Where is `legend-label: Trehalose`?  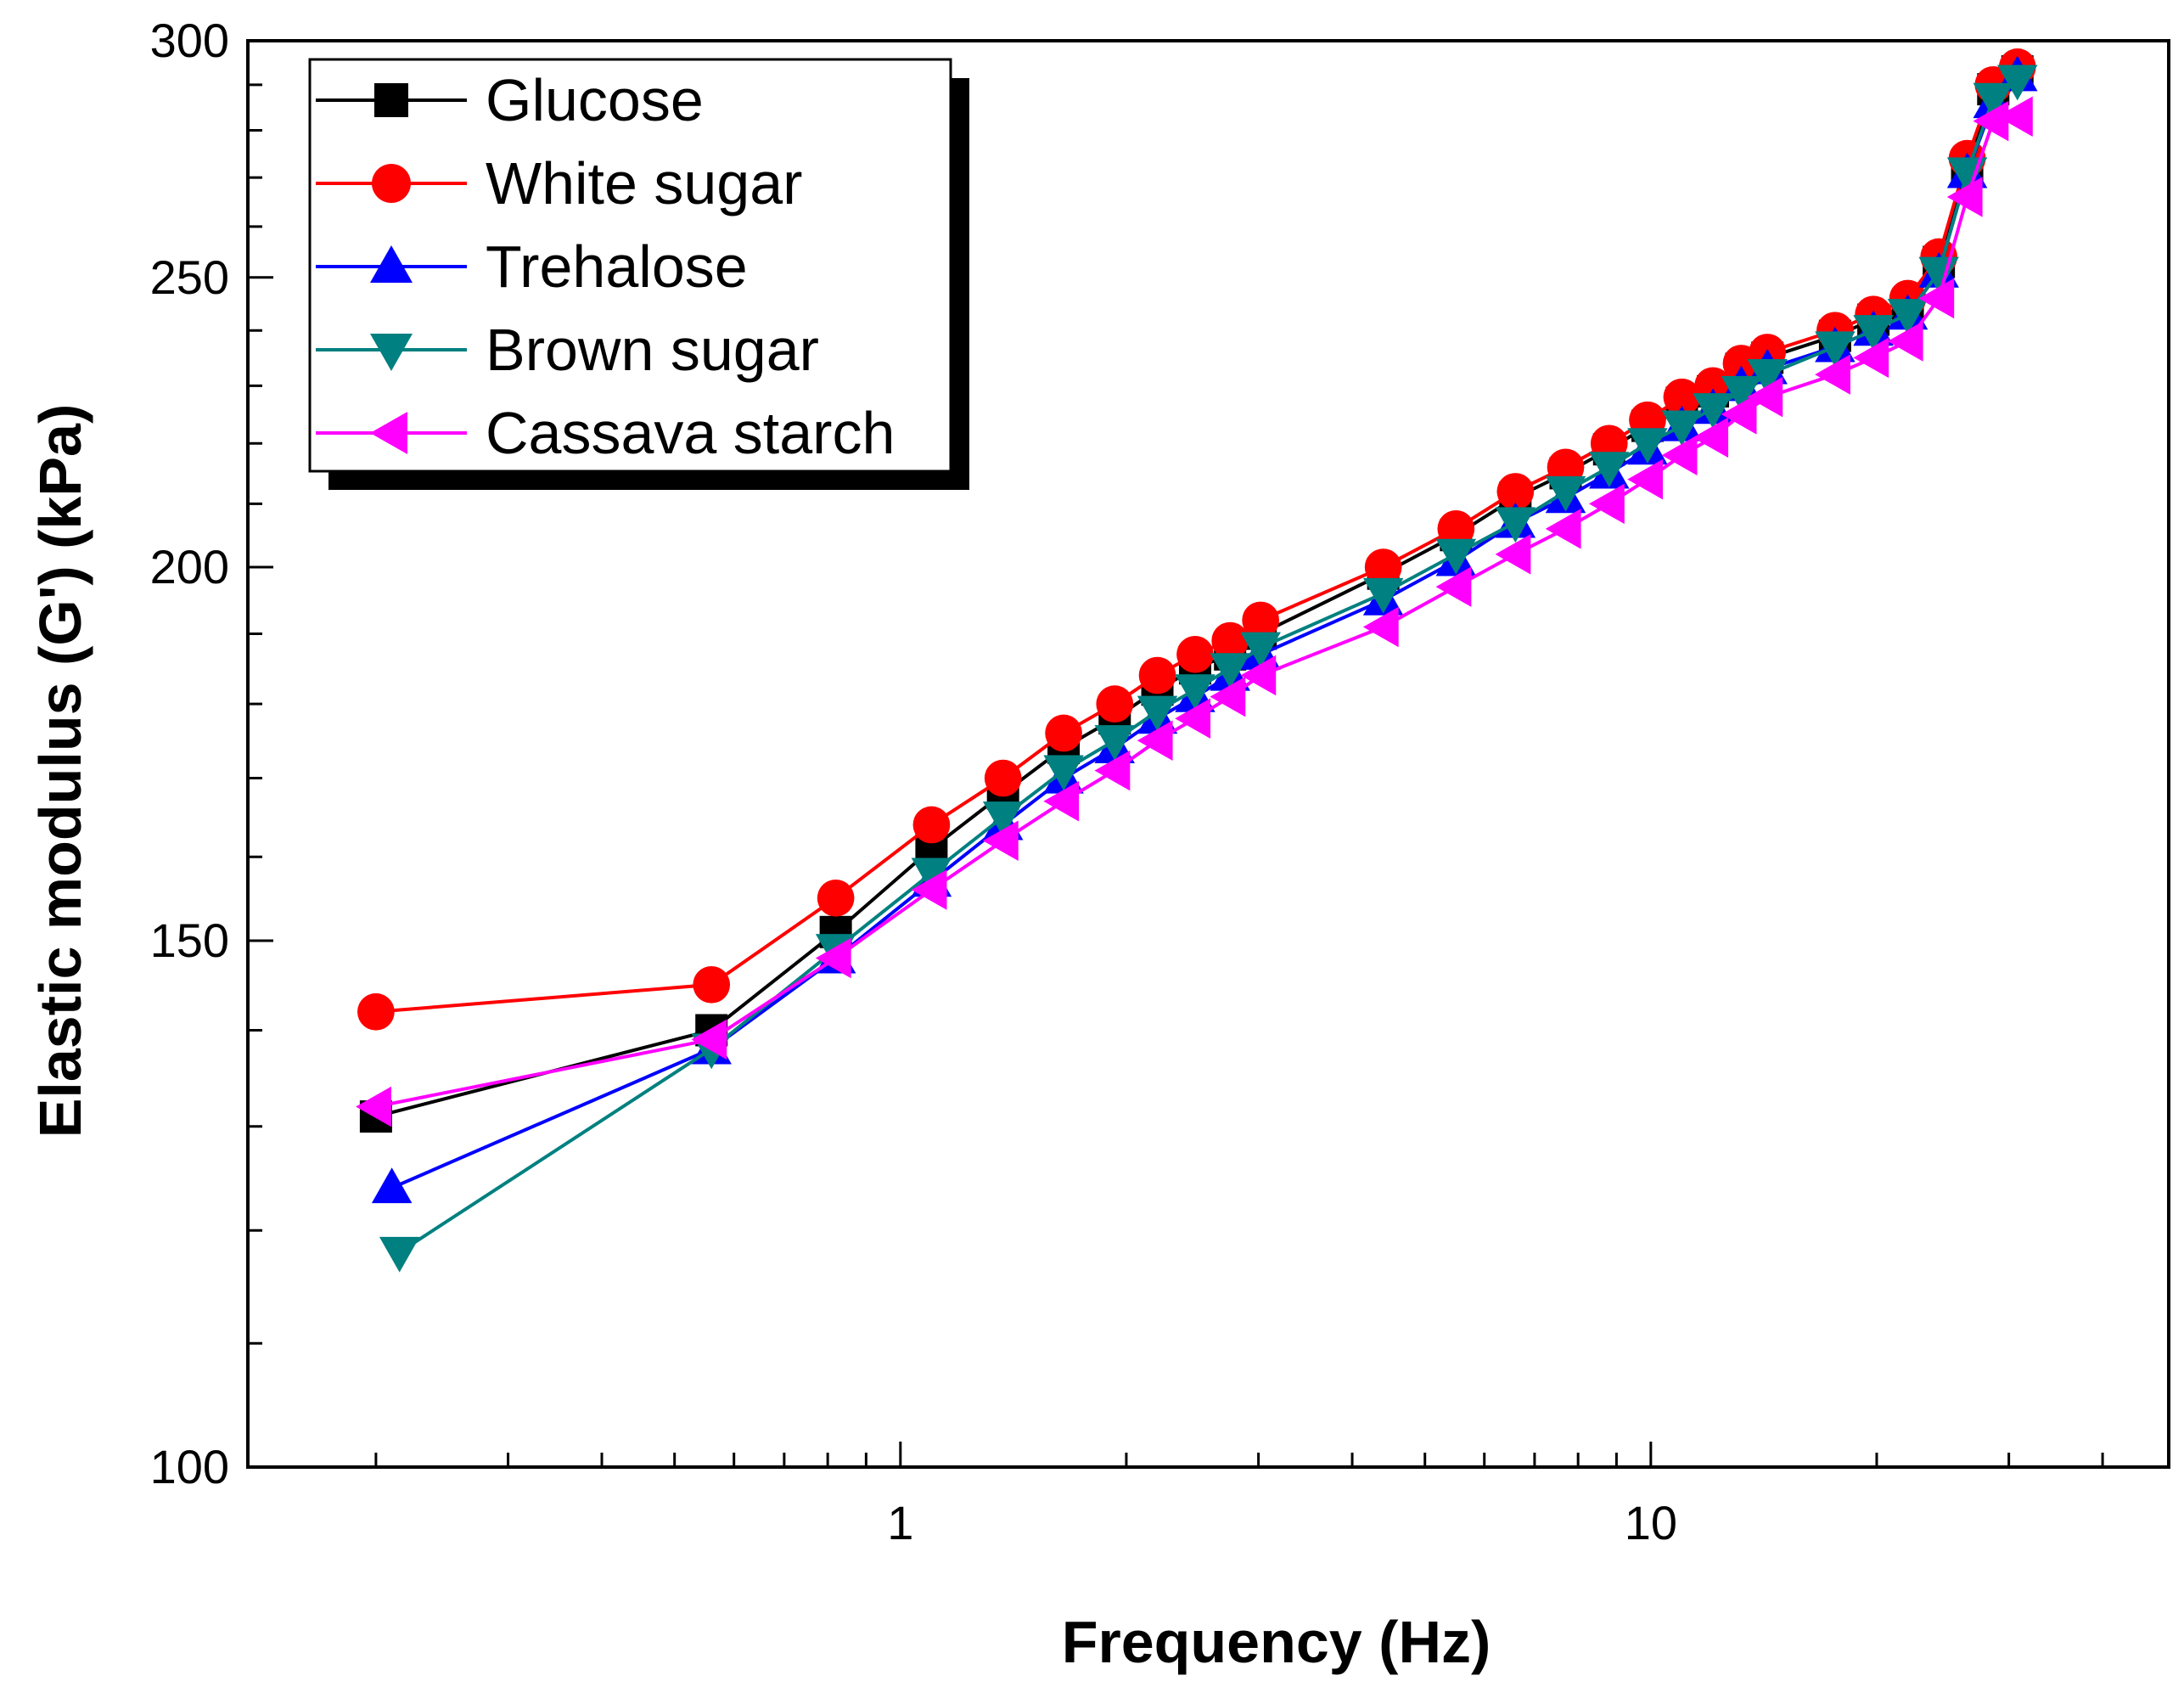 legend-label: Trehalose is located at coordinates (617, 266).